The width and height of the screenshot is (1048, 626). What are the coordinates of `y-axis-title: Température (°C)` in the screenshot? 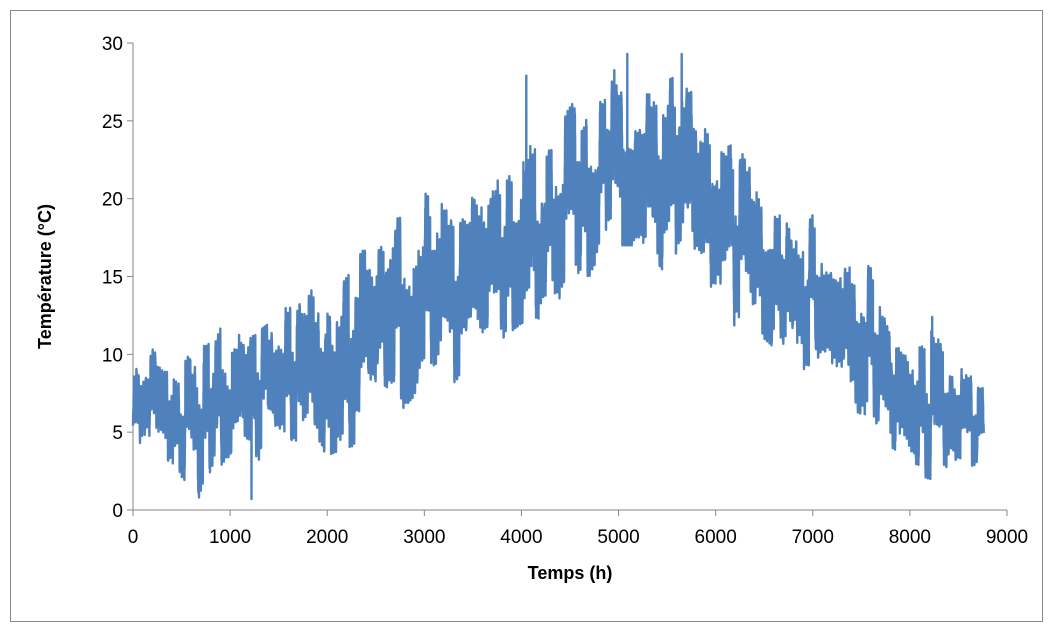 It's located at (45, 276).